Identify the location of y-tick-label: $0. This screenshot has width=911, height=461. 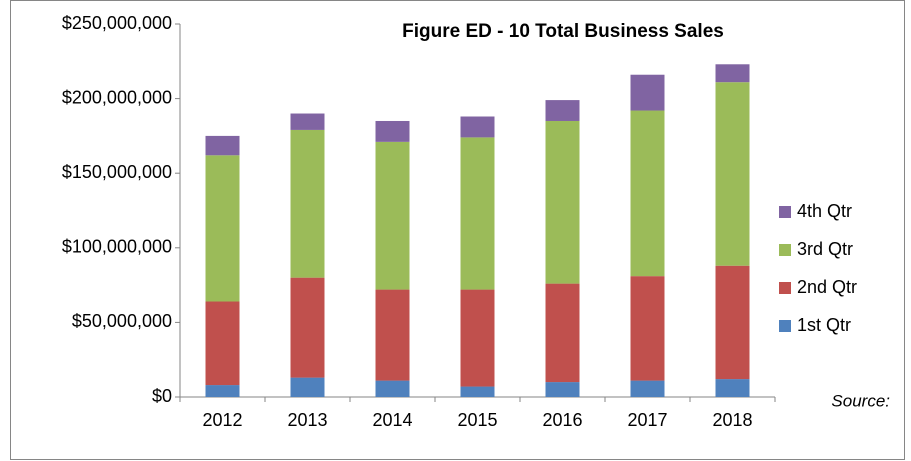
(162, 396).